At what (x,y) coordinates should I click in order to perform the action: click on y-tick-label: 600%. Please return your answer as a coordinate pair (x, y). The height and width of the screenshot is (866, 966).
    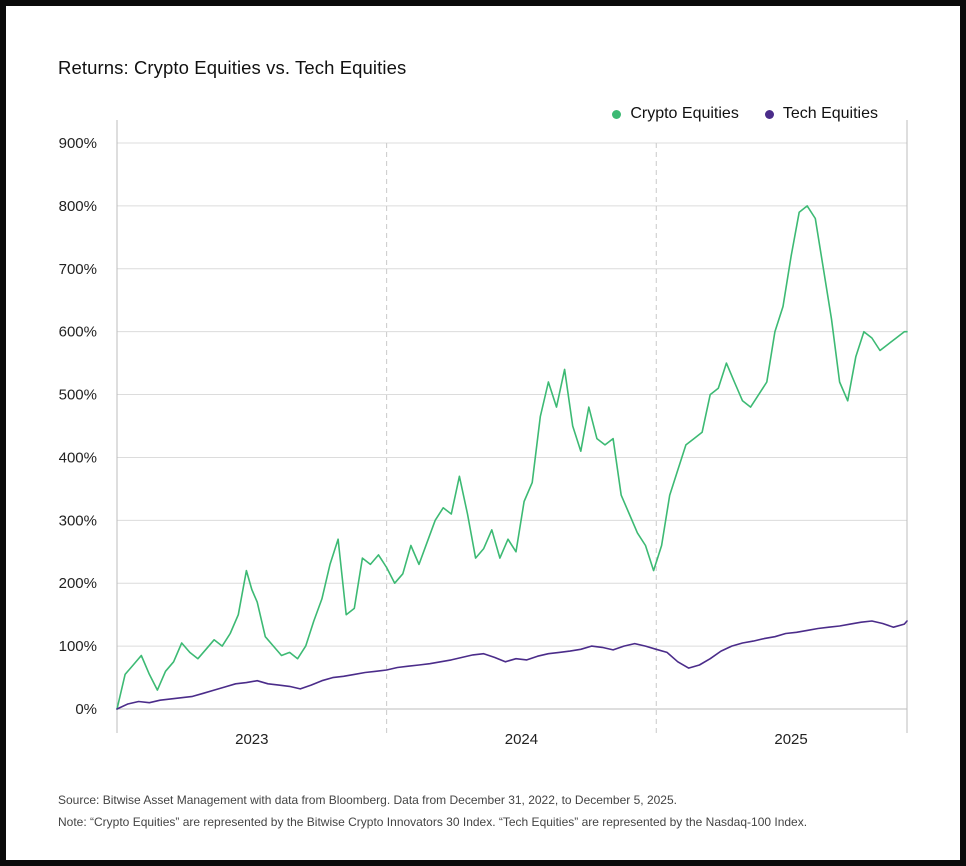
    Looking at the image, I should click on (78, 332).